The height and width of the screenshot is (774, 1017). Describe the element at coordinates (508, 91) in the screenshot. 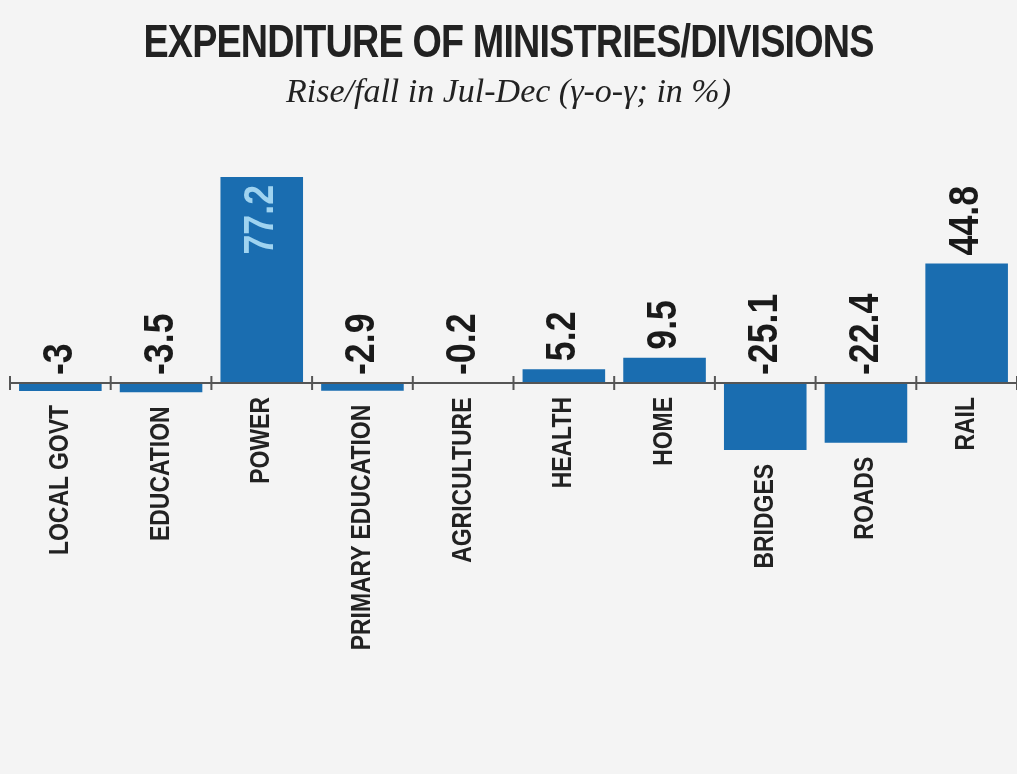

I see `chart-subtitle: Rise/fall in Jul-Dec (γ-o-γ; in %)` at that location.